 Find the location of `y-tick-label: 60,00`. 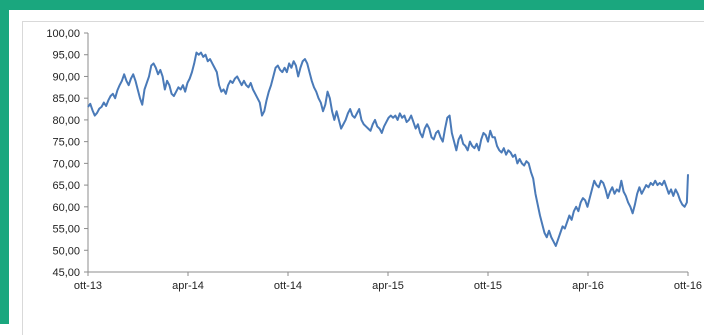

y-tick-label: 60,00 is located at coordinates (66, 208).